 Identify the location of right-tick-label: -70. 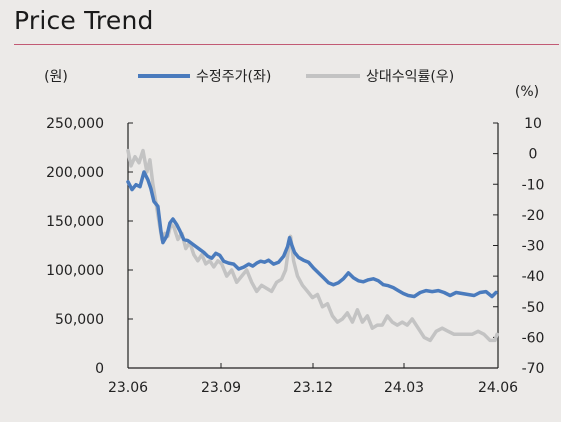
(533, 369).